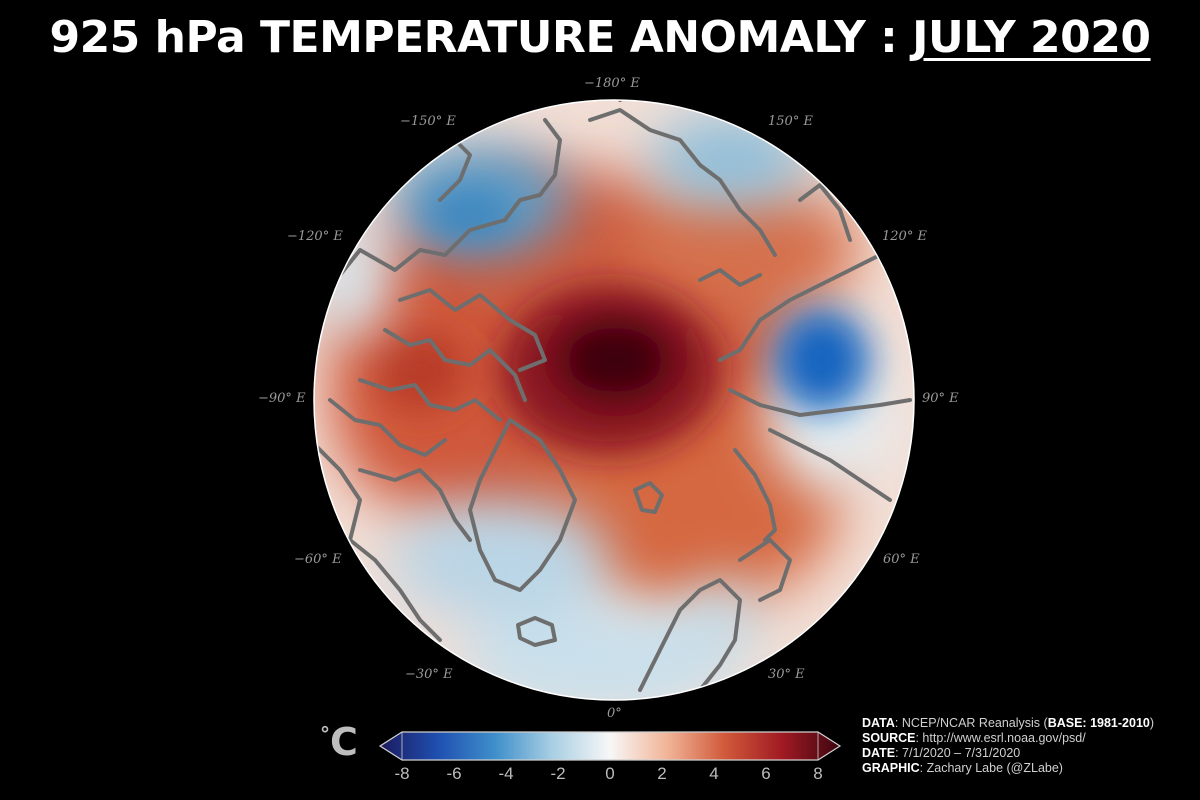  What do you see at coordinates (940, 398) in the screenshot?
I see `lon-label-90: 90° E` at bounding box center [940, 398].